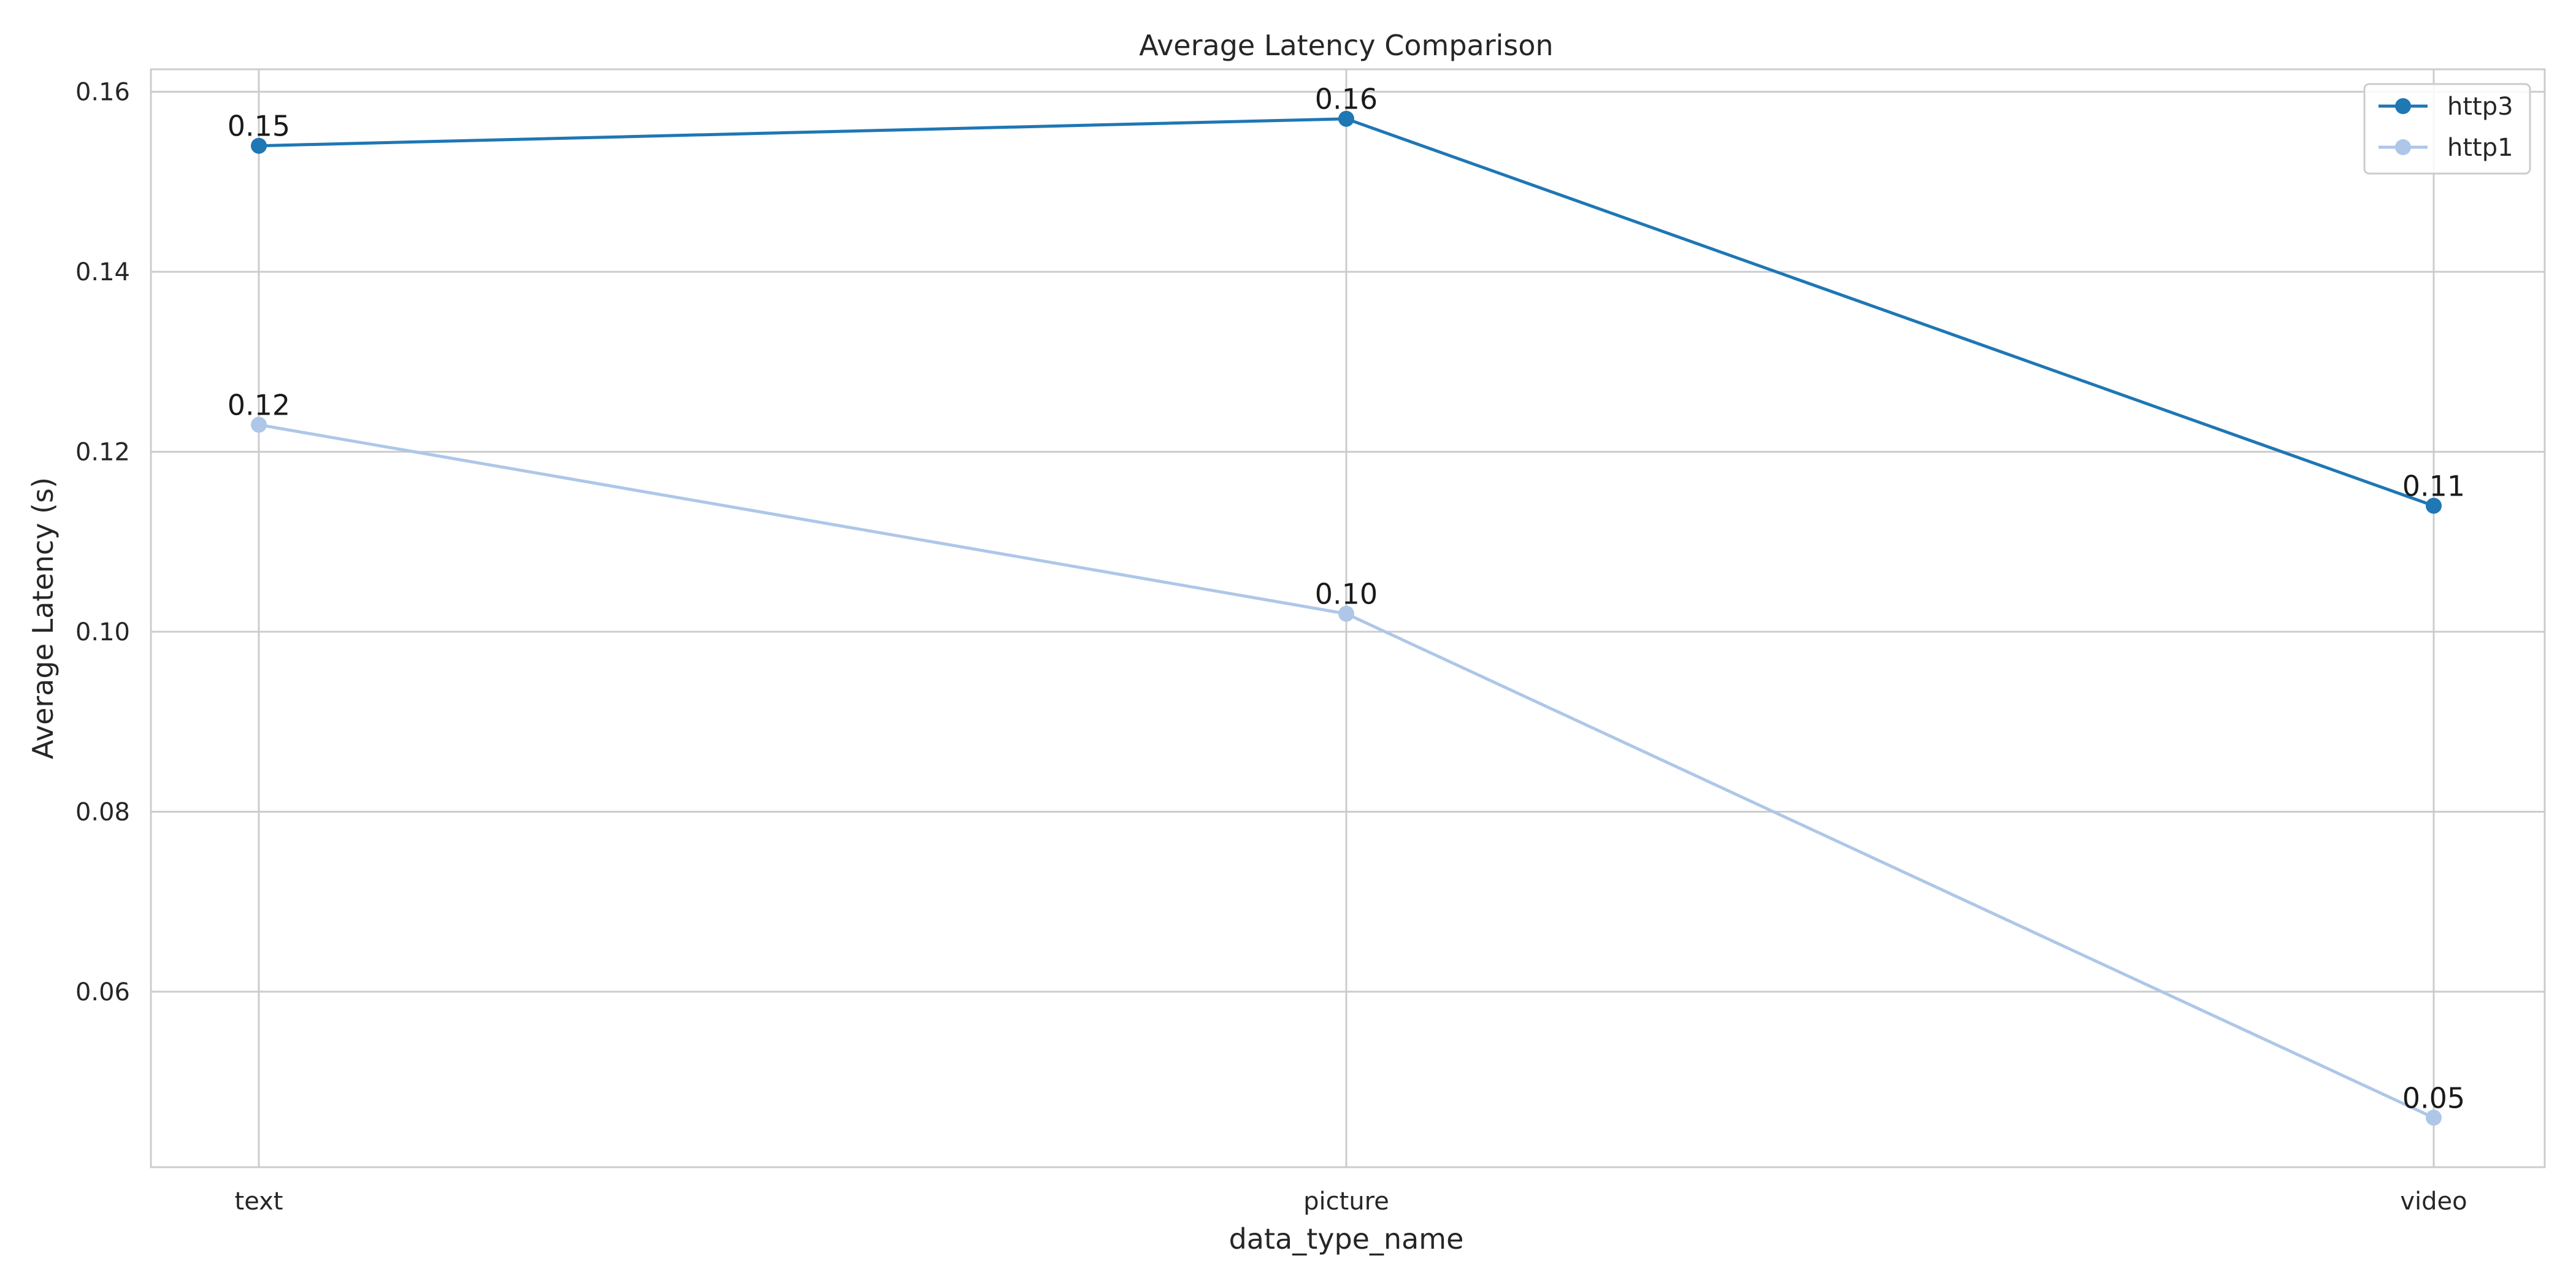 The image size is (2576, 1288). I want to click on data-label: 0.10, so click(1346, 594).